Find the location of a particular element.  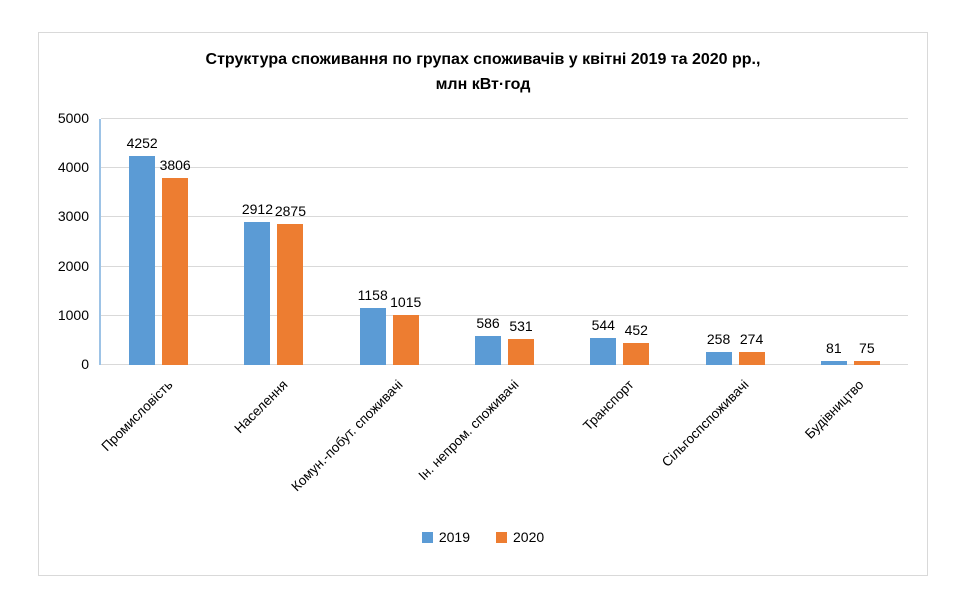

x-category-label: Сільгоспспоживачі is located at coordinates (705, 423).